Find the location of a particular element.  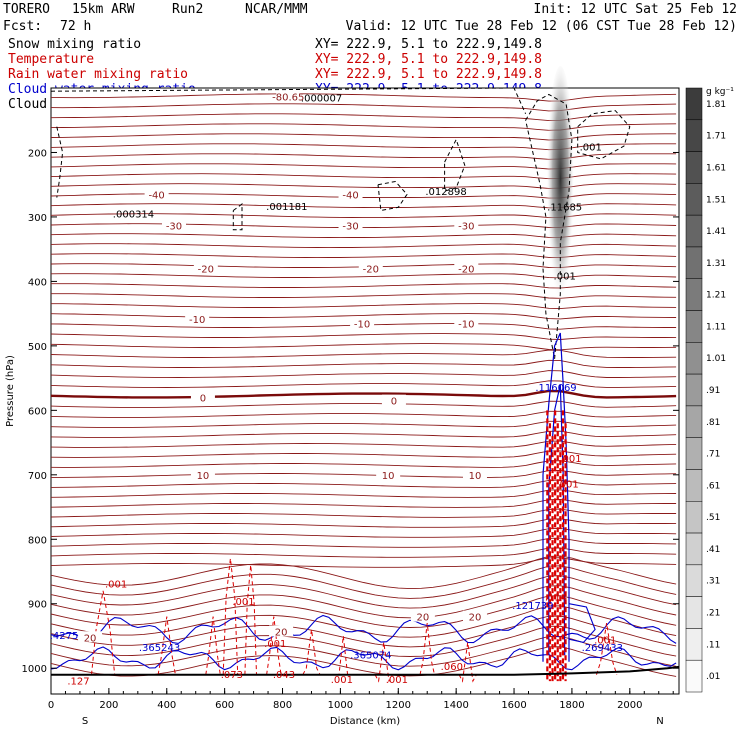

colorbar-label: .31 is located at coordinates (713, 582).